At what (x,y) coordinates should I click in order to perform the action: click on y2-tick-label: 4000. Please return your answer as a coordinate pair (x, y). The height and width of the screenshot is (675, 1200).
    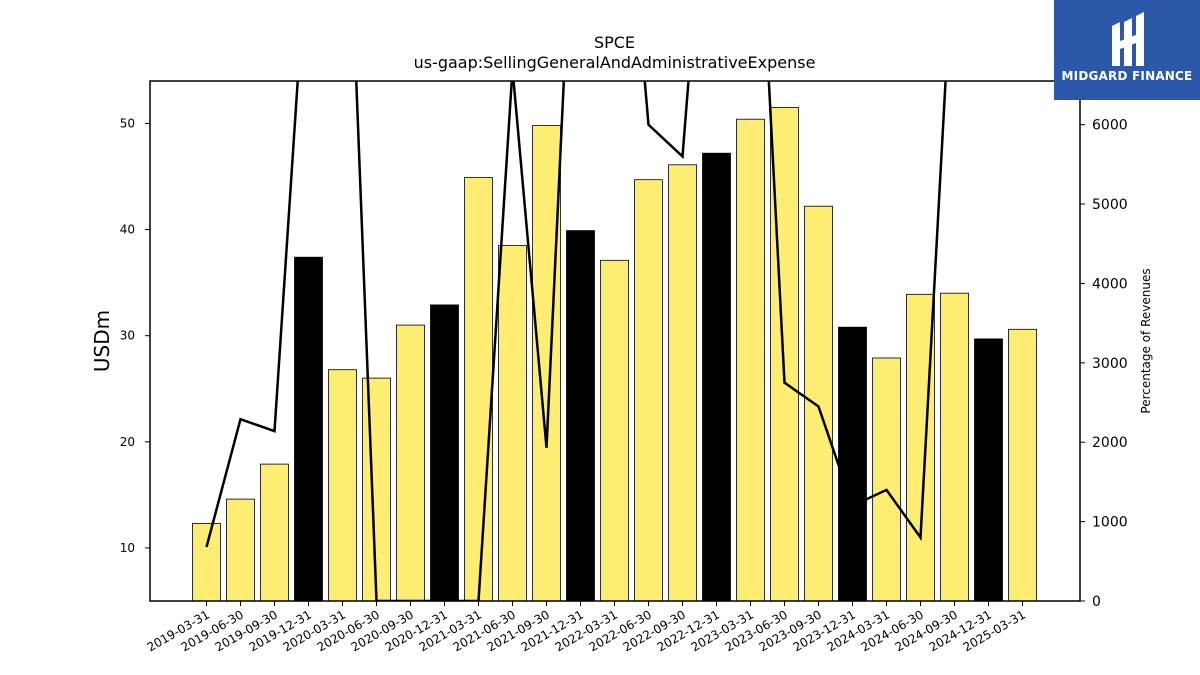
    Looking at the image, I should click on (1110, 284).